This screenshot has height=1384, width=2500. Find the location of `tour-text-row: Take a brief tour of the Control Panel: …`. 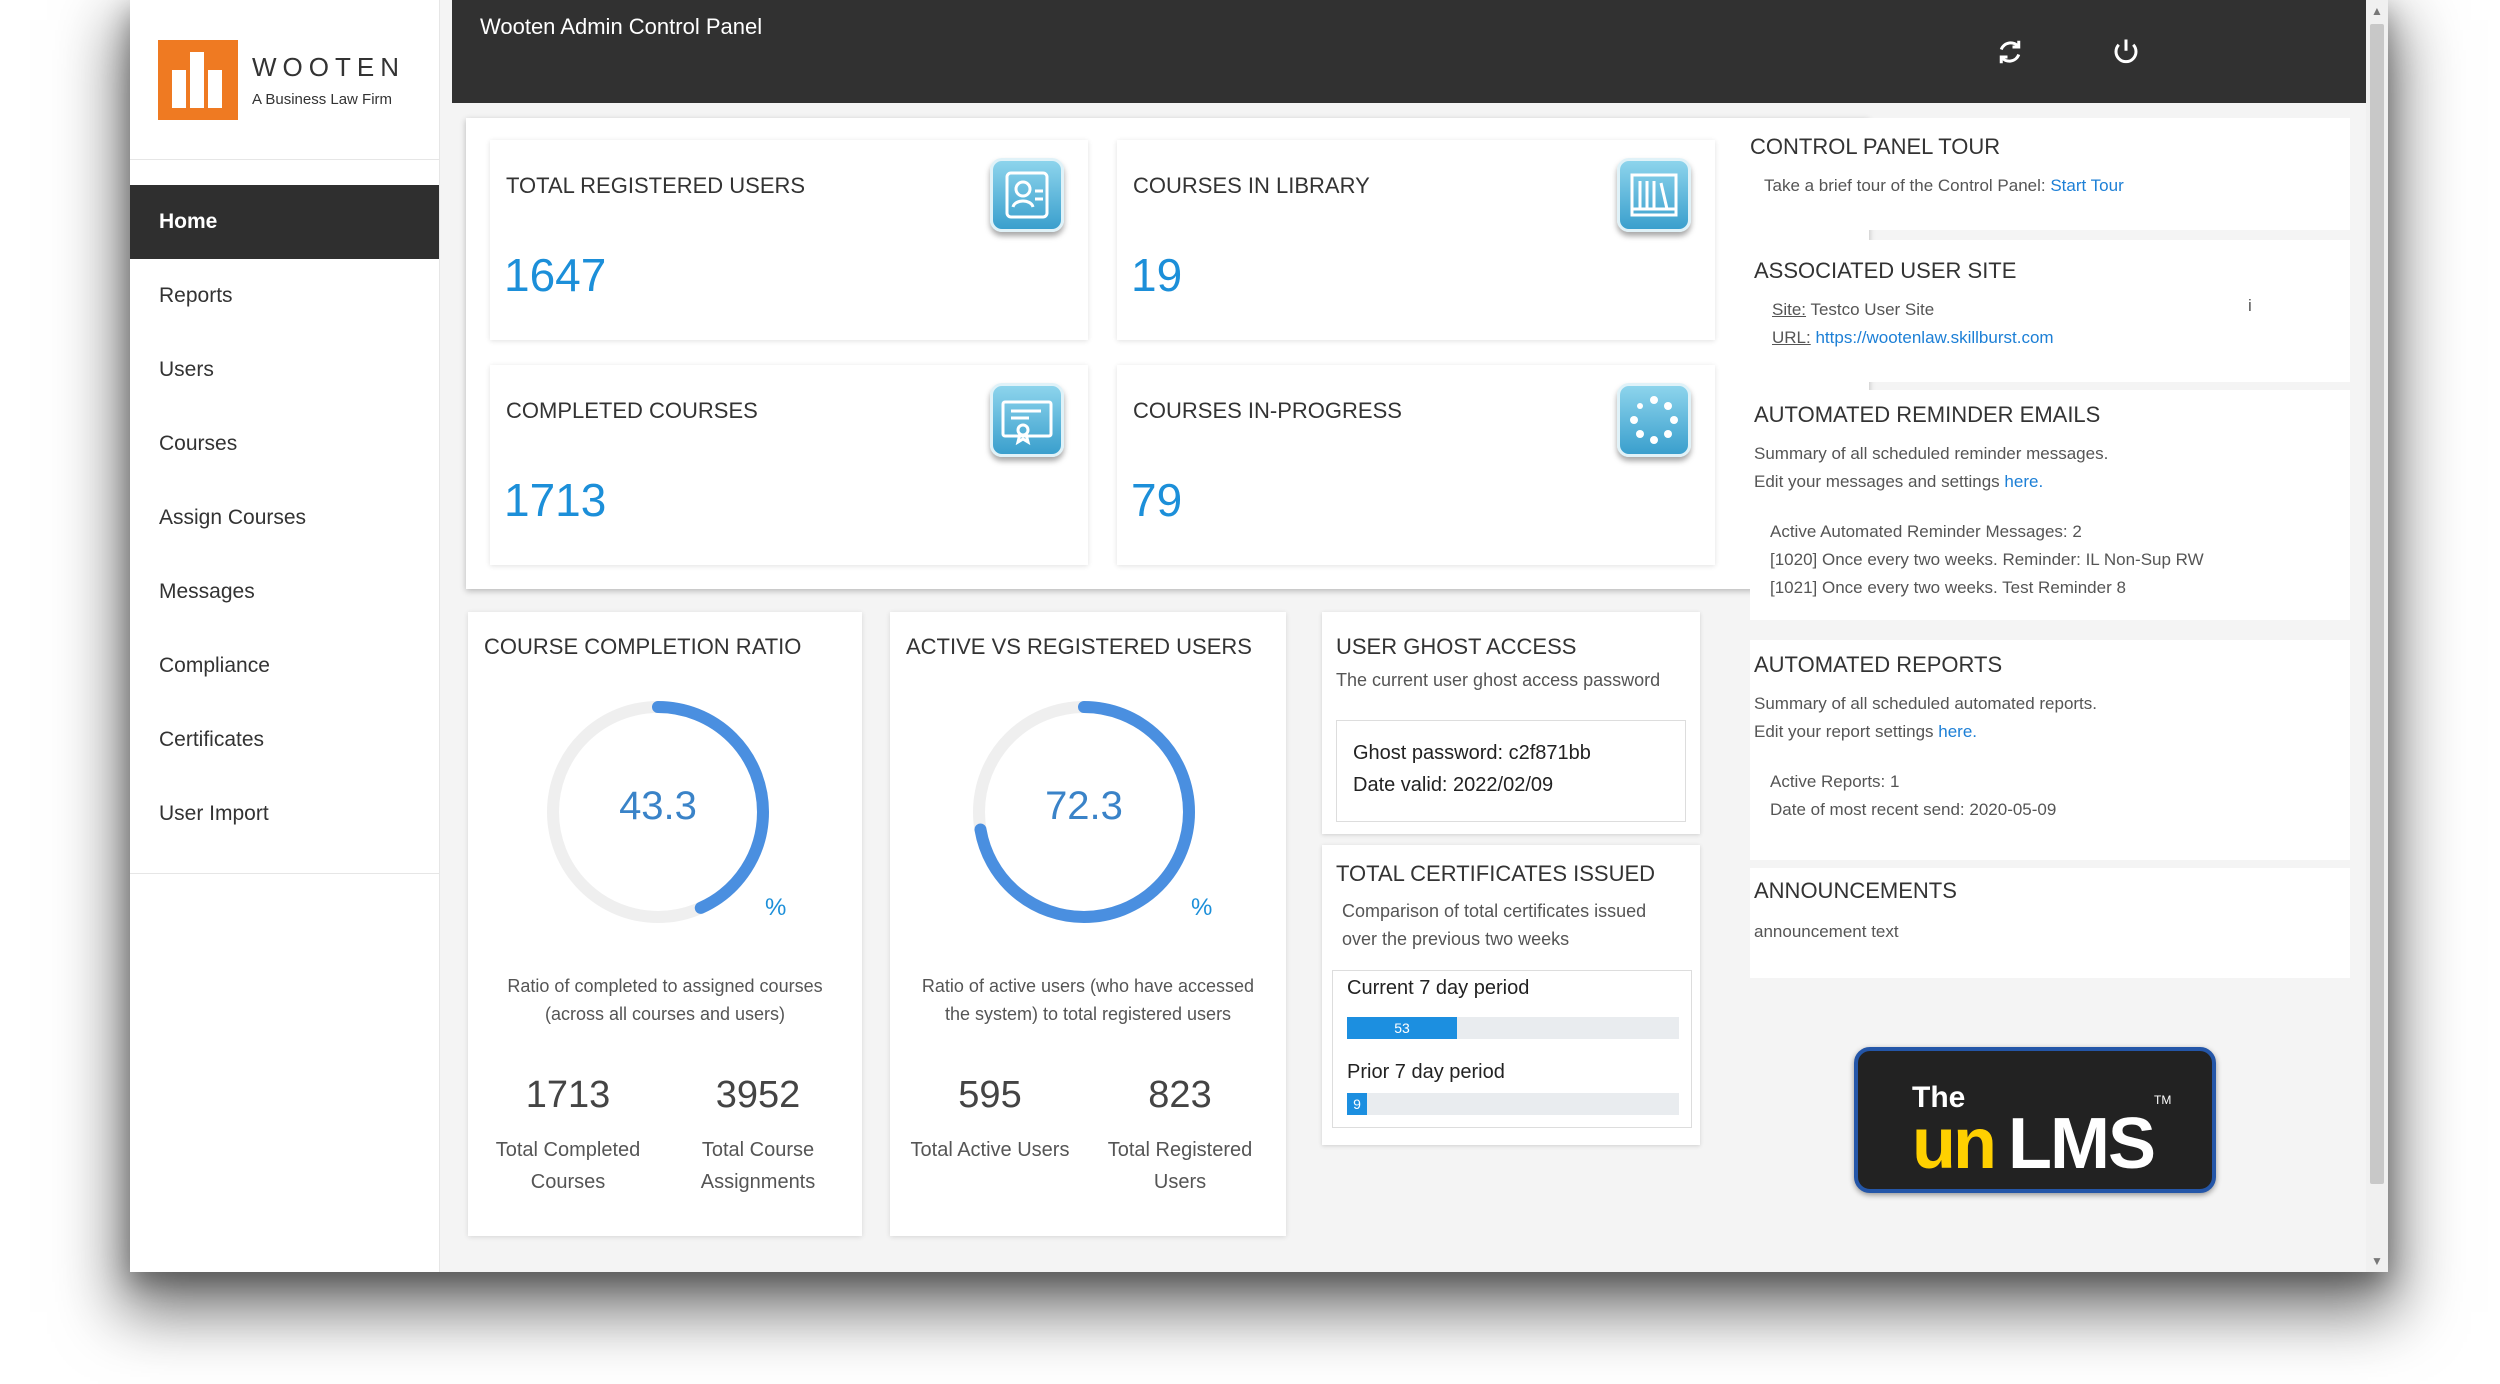

tour-text-row: Take a brief tour of the Control Panel: … is located at coordinates (1944, 186).